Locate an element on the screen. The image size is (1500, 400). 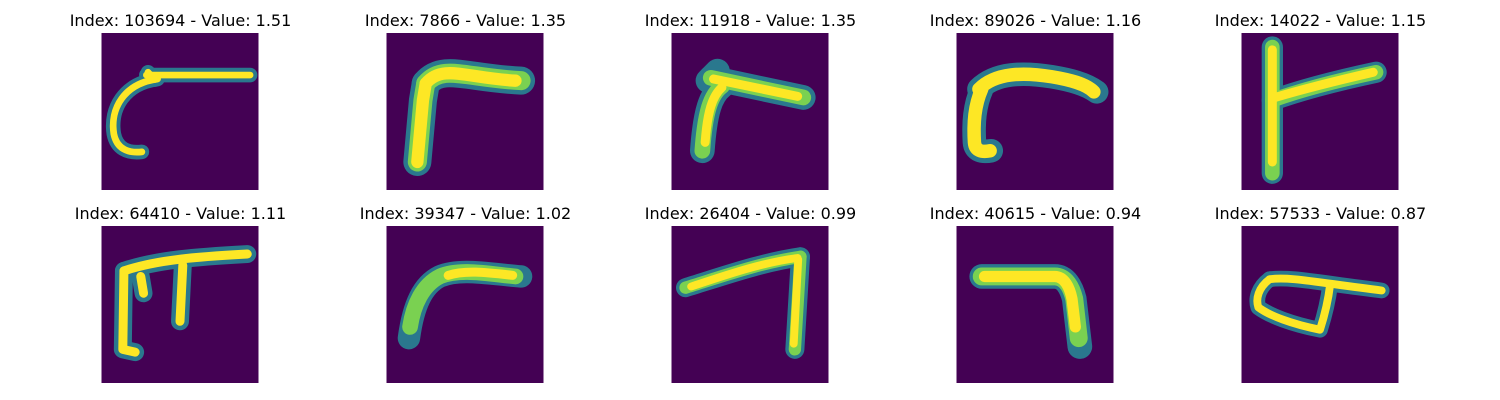
panel-title: Index: 64410 - Value: 1.11 is located at coordinates (180, 213).